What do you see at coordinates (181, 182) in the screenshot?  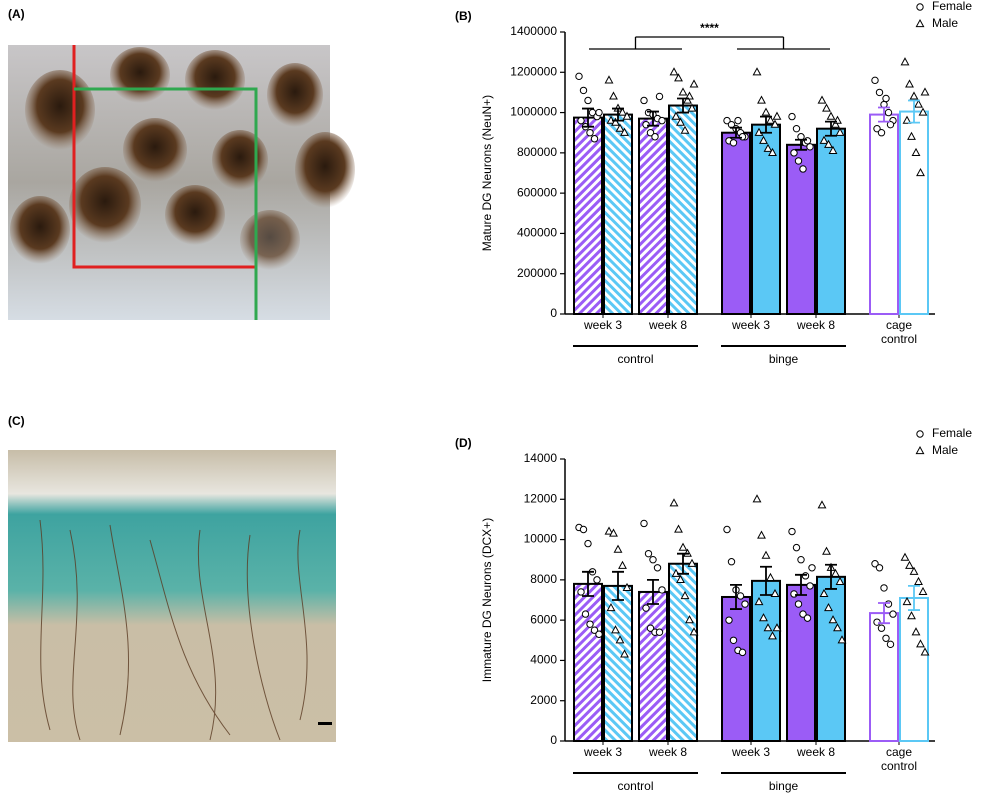 I see `micrograph-a` at bounding box center [181, 182].